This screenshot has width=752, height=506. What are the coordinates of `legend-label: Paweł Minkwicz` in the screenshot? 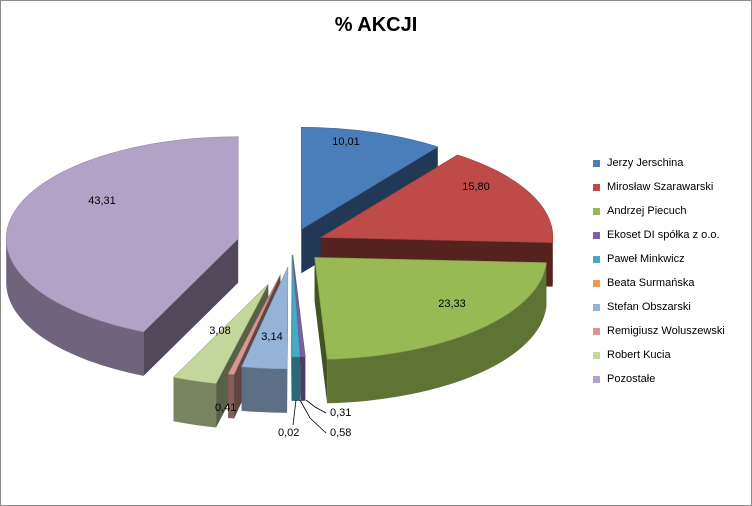 It's located at (646, 259).